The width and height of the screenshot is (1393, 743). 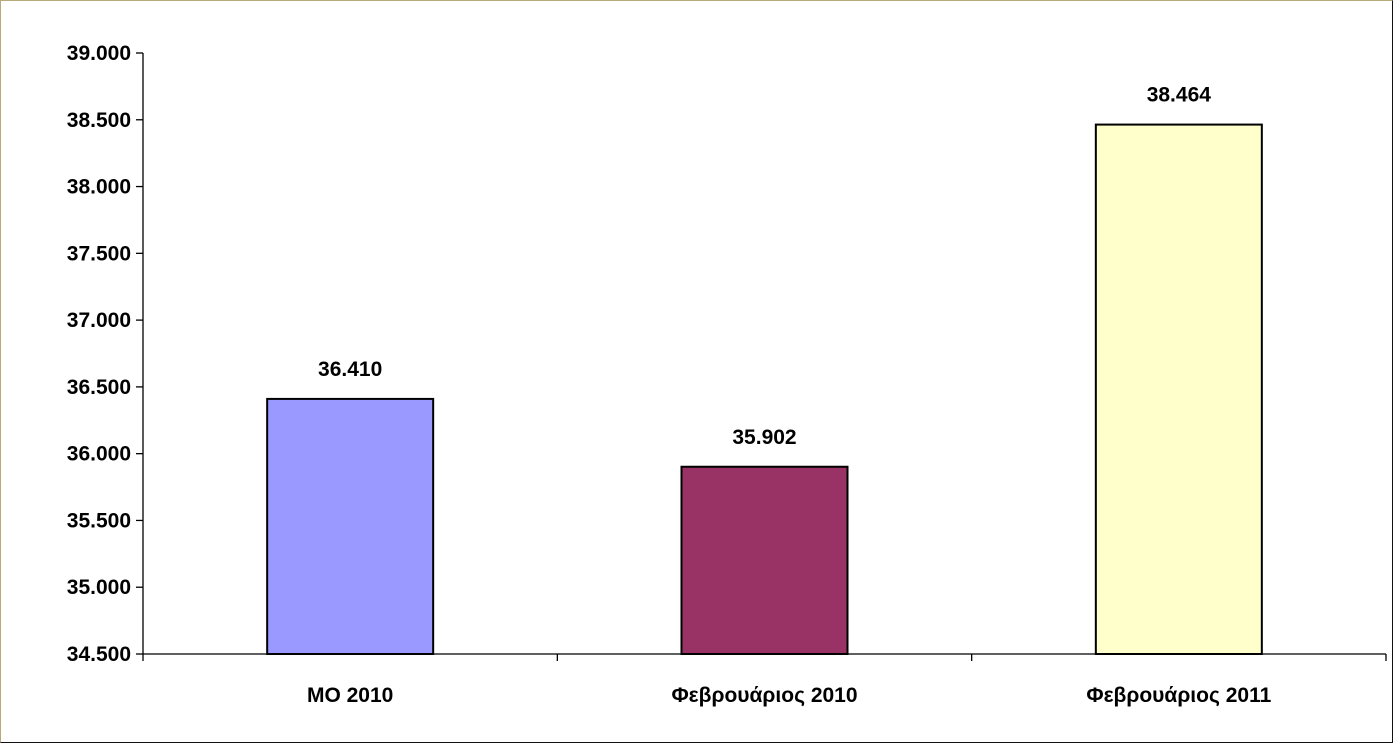 I want to click on x-category-label: ΜΟ 2010, so click(x=350, y=695).